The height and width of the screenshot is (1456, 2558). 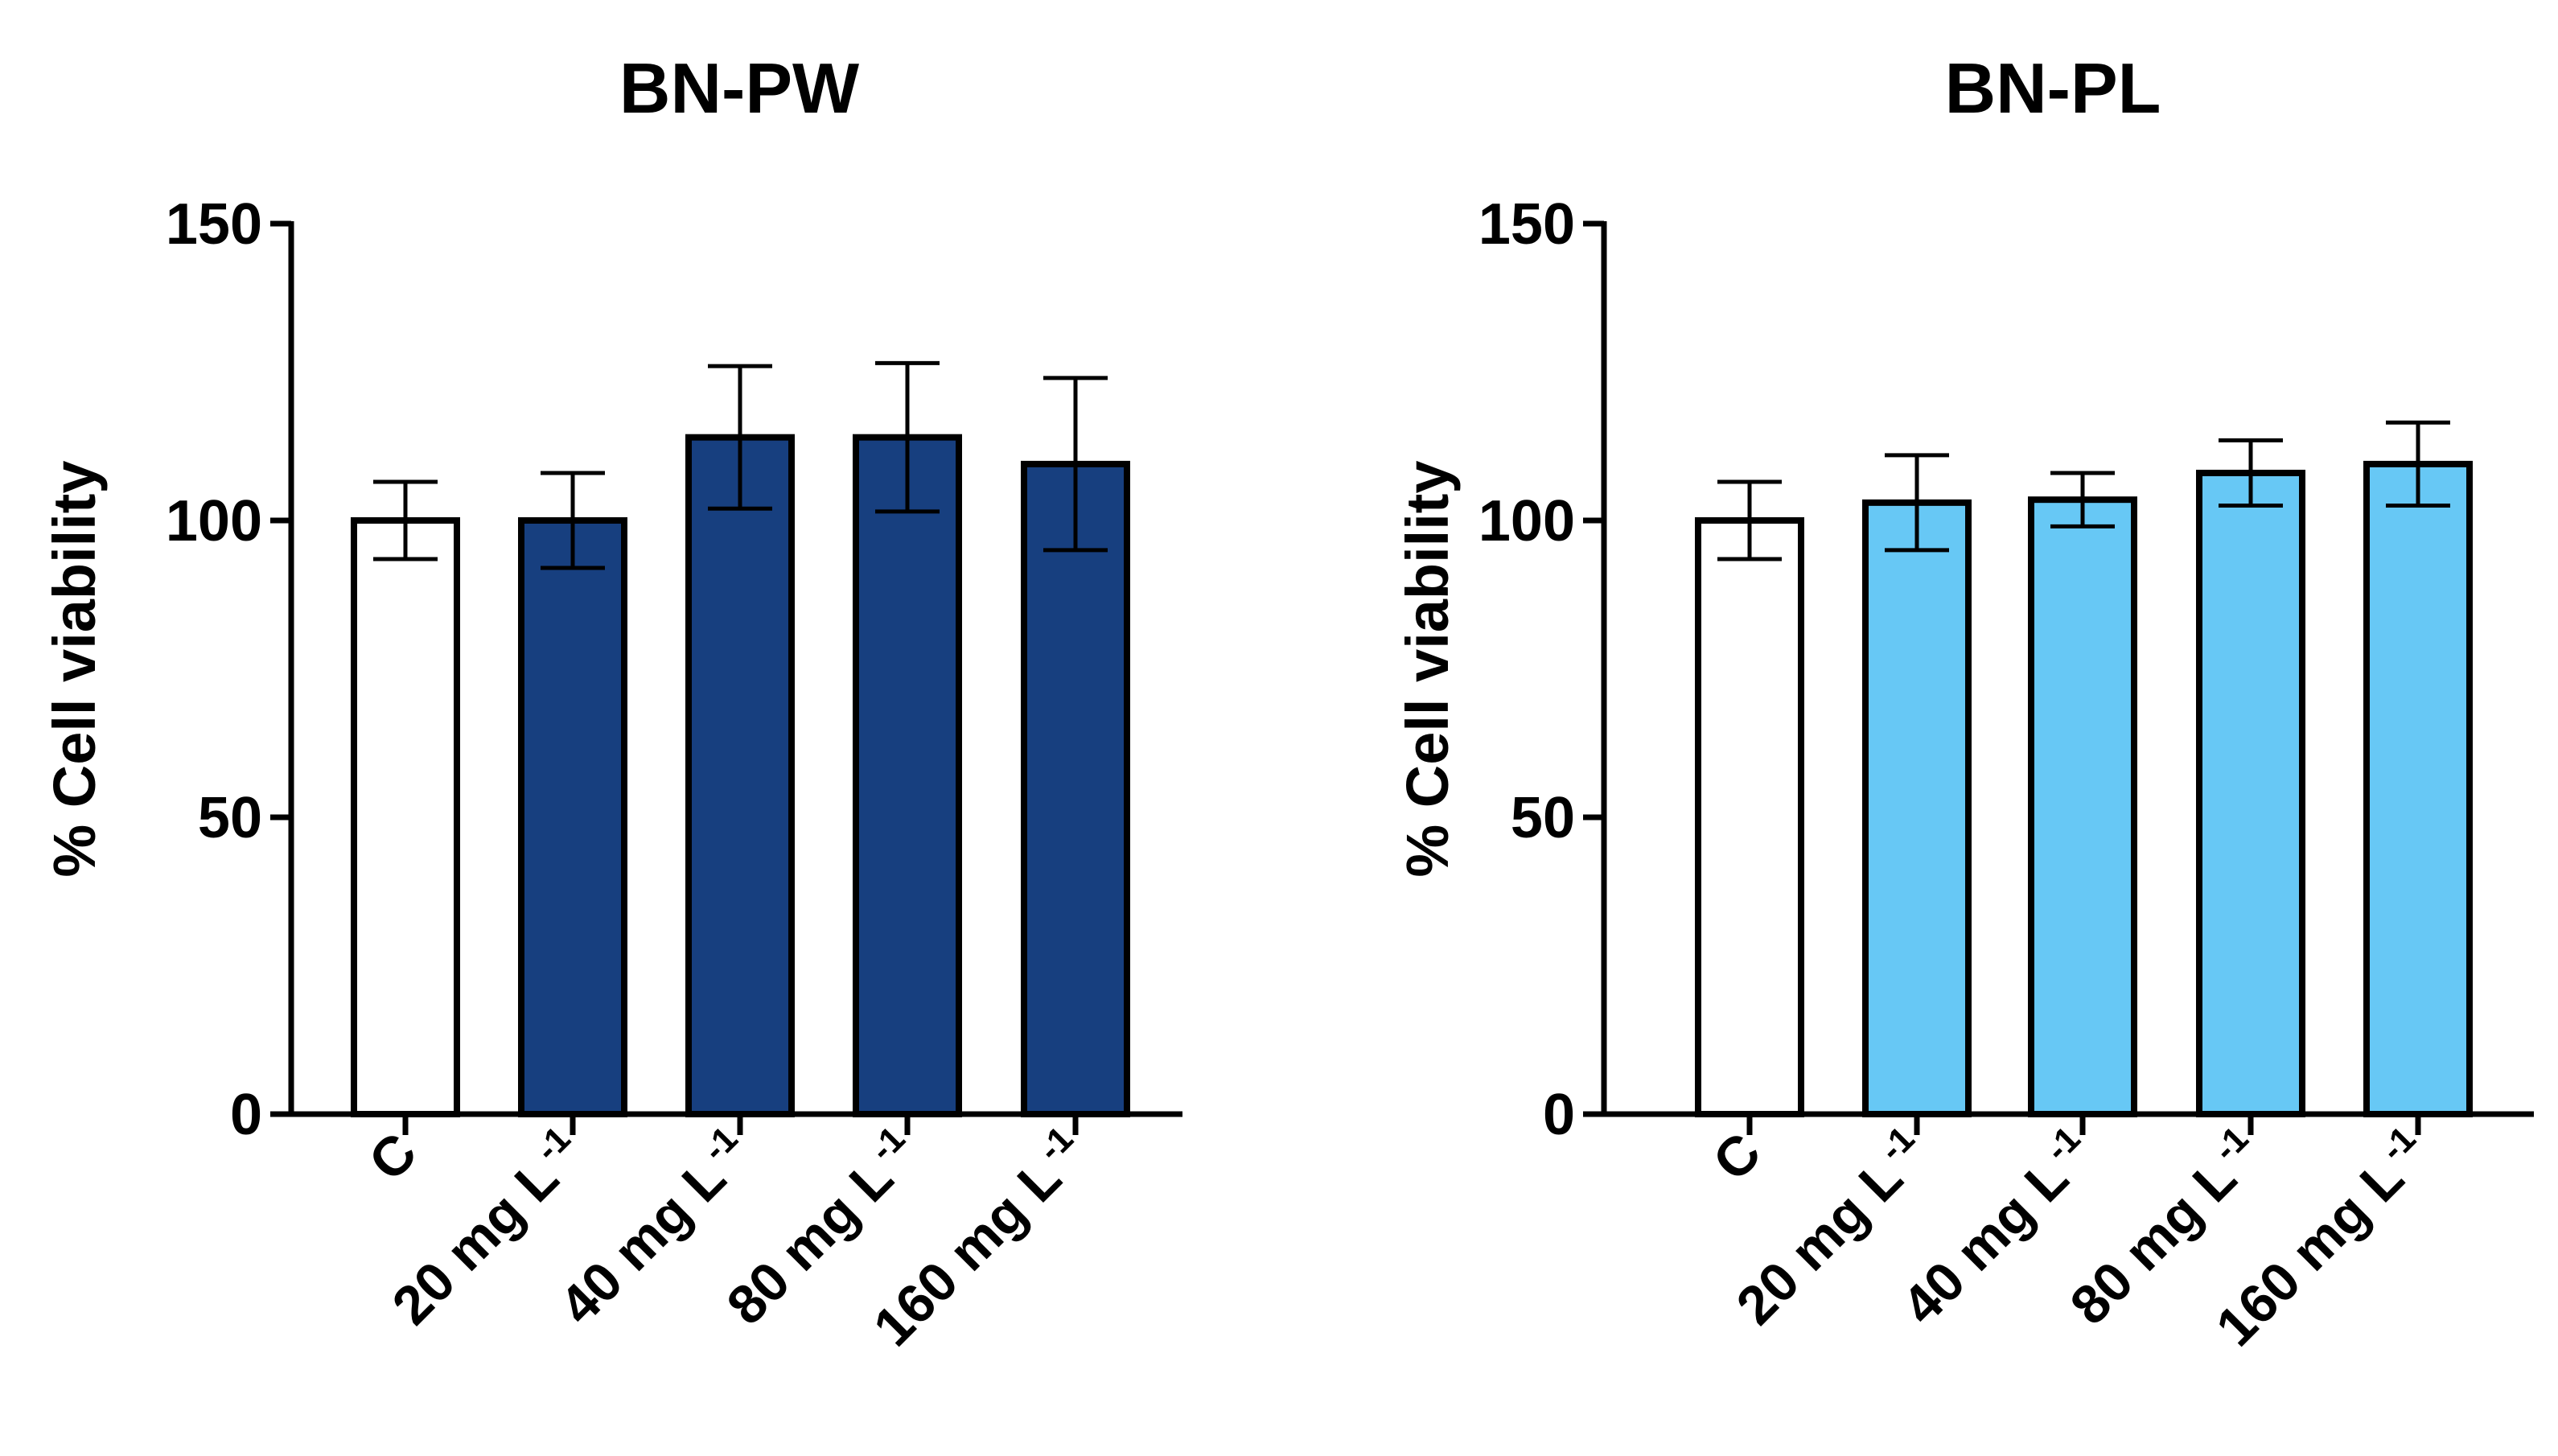 I want to click on chart-title: BN-PW, so click(x=739, y=88).